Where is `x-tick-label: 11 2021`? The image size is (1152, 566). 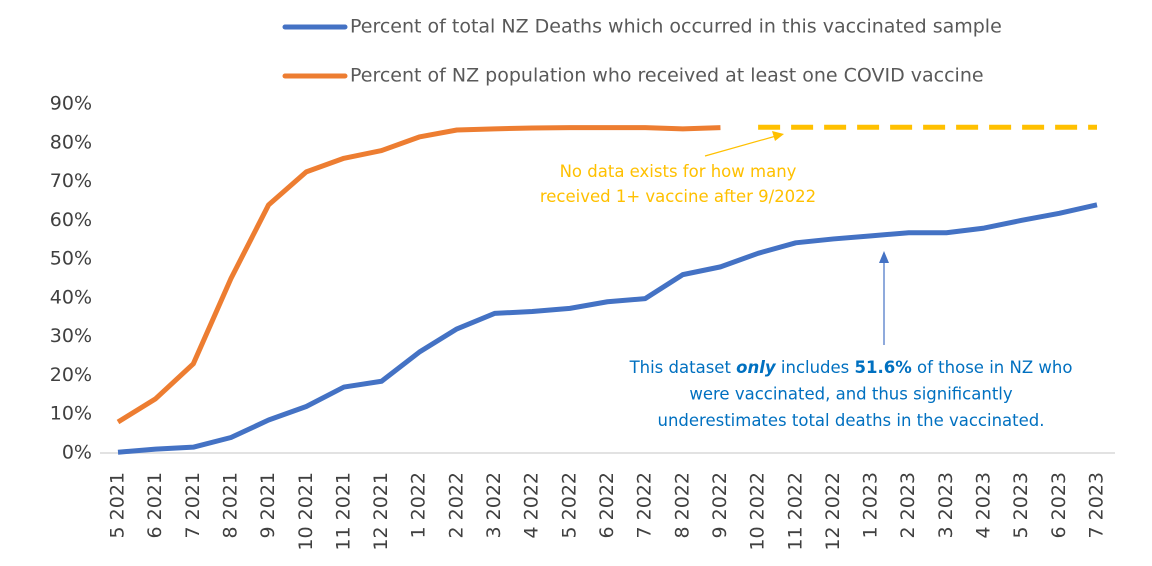 x-tick-label: 11 2021 is located at coordinates (343, 511).